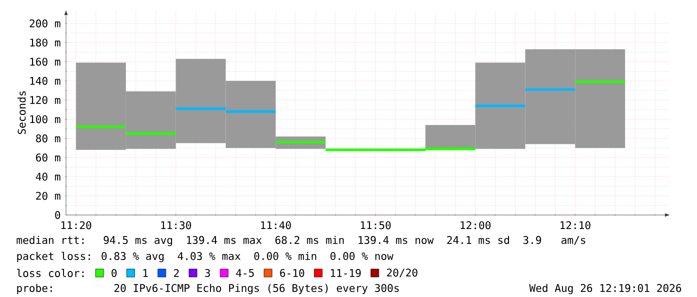 Image resolution: width=697 pixels, height=297 pixels. What do you see at coordinates (345, 273) in the screenshot?
I see `legend-label: 11-19` at bounding box center [345, 273].